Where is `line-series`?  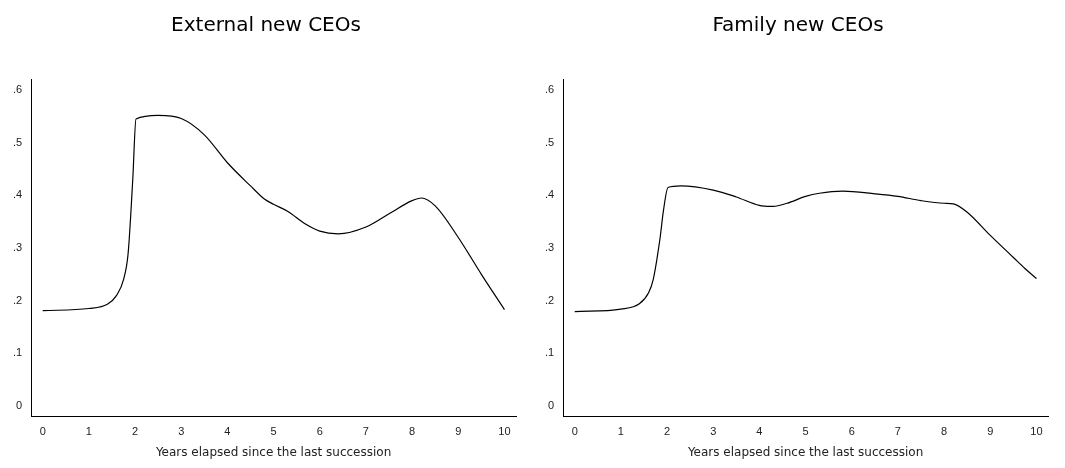
line-series is located at coordinates (806, 249).